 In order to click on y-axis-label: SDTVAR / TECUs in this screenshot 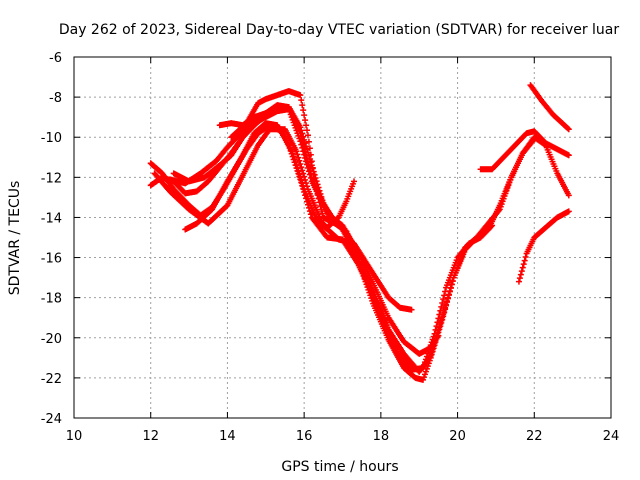, I will do `click(15, 238)`.